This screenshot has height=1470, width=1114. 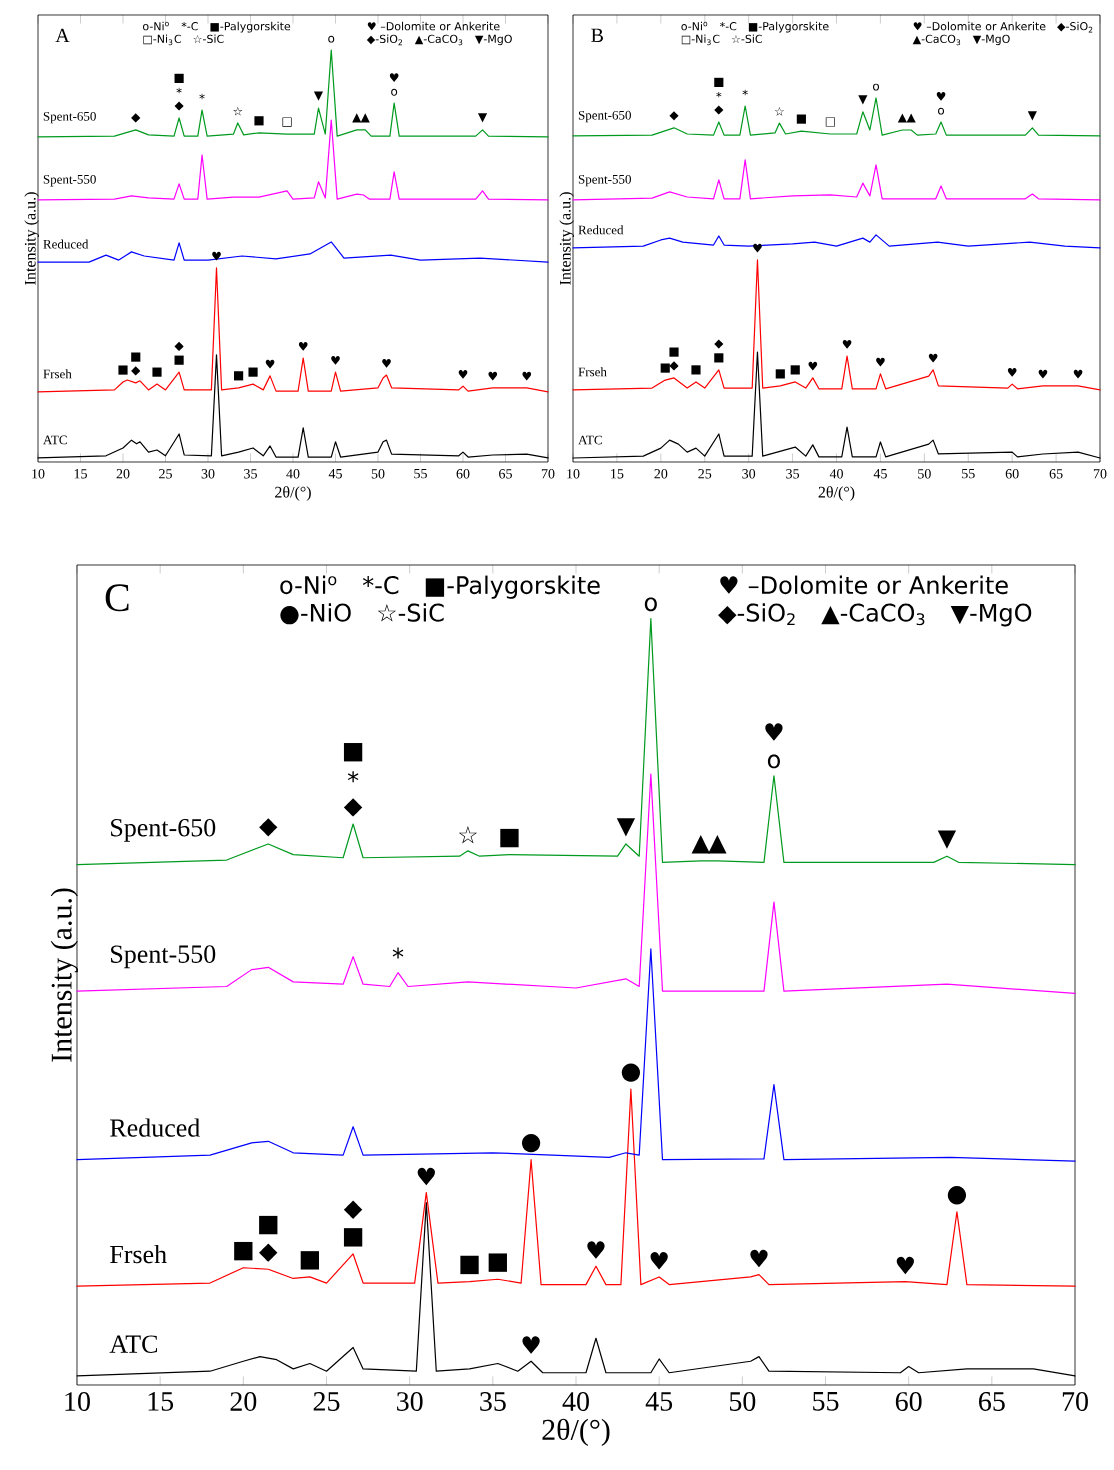 I want to click on annotation: □, so click(x=830, y=122).